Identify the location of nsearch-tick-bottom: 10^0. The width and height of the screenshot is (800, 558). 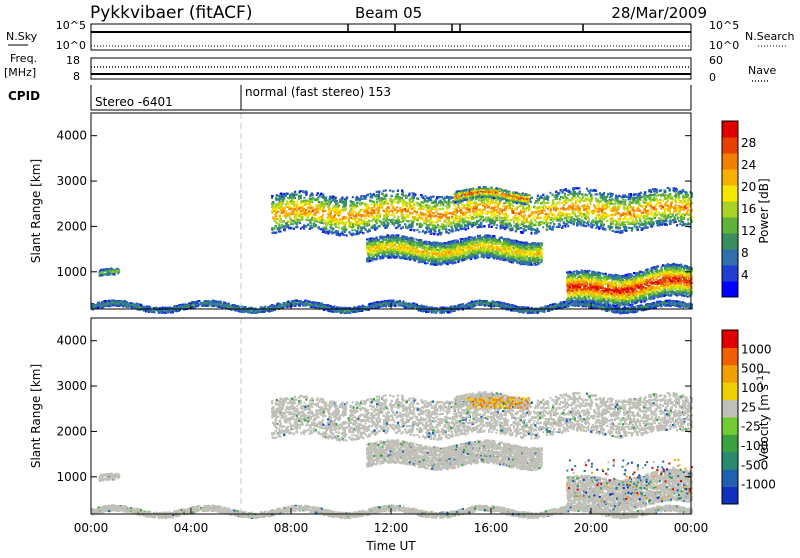
(724, 45).